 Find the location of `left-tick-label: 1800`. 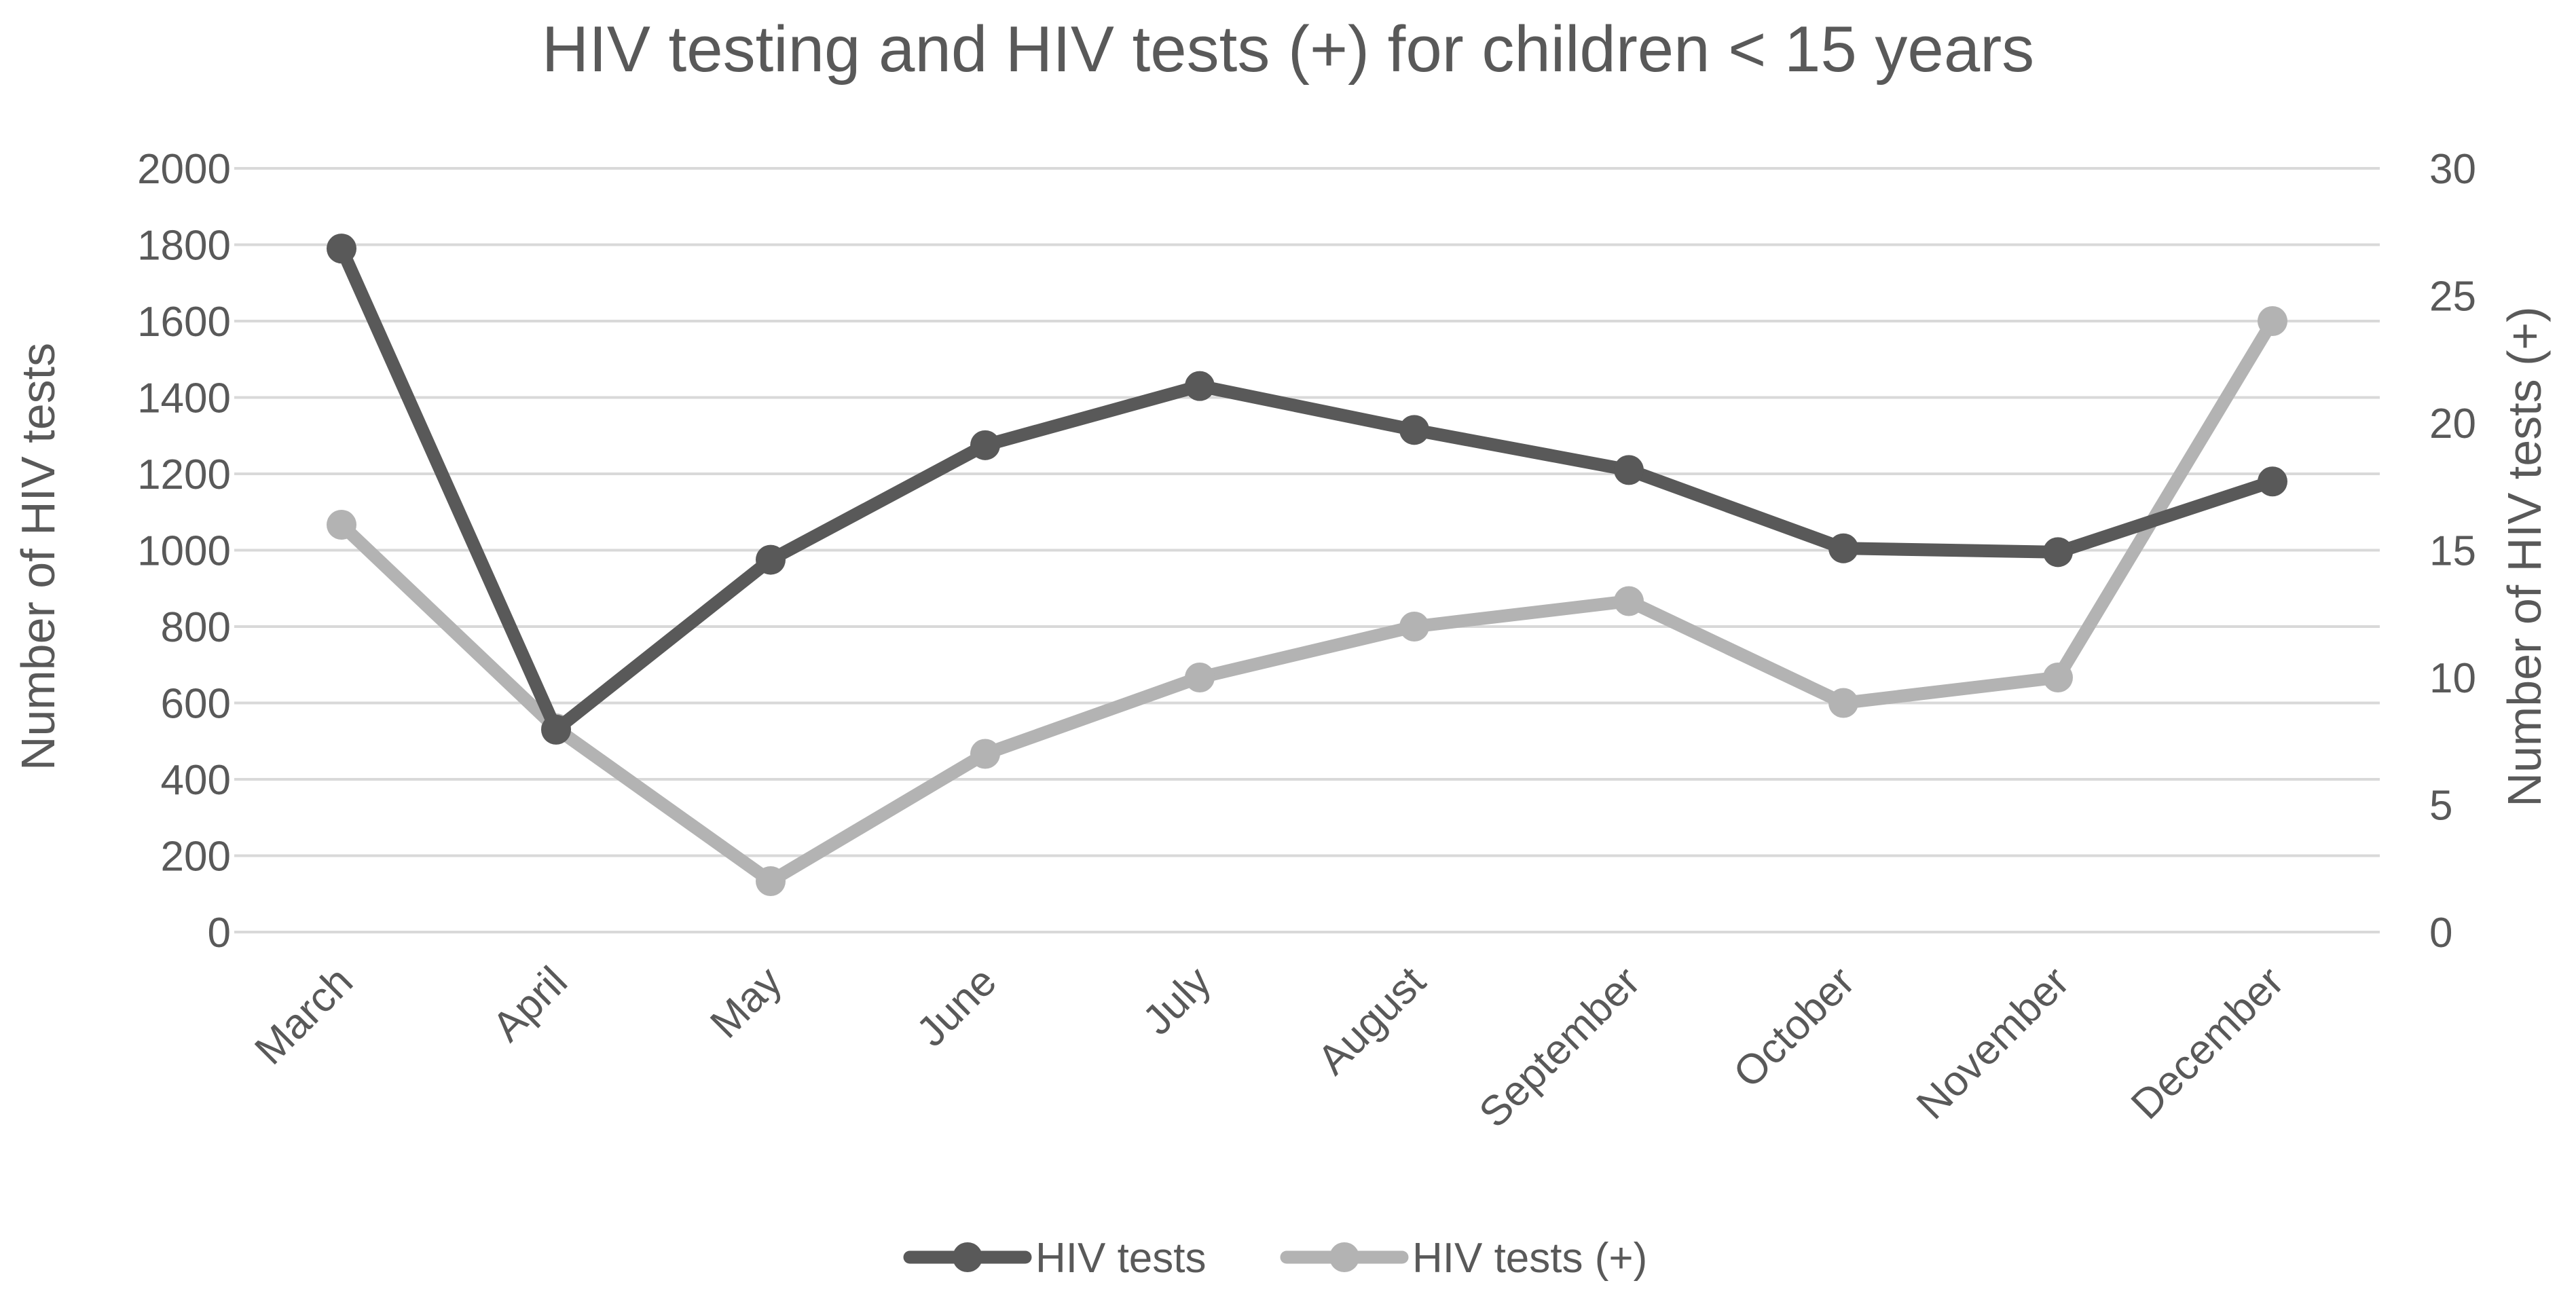

left-tick-label: 1800 is located at coordinates (184, 246).